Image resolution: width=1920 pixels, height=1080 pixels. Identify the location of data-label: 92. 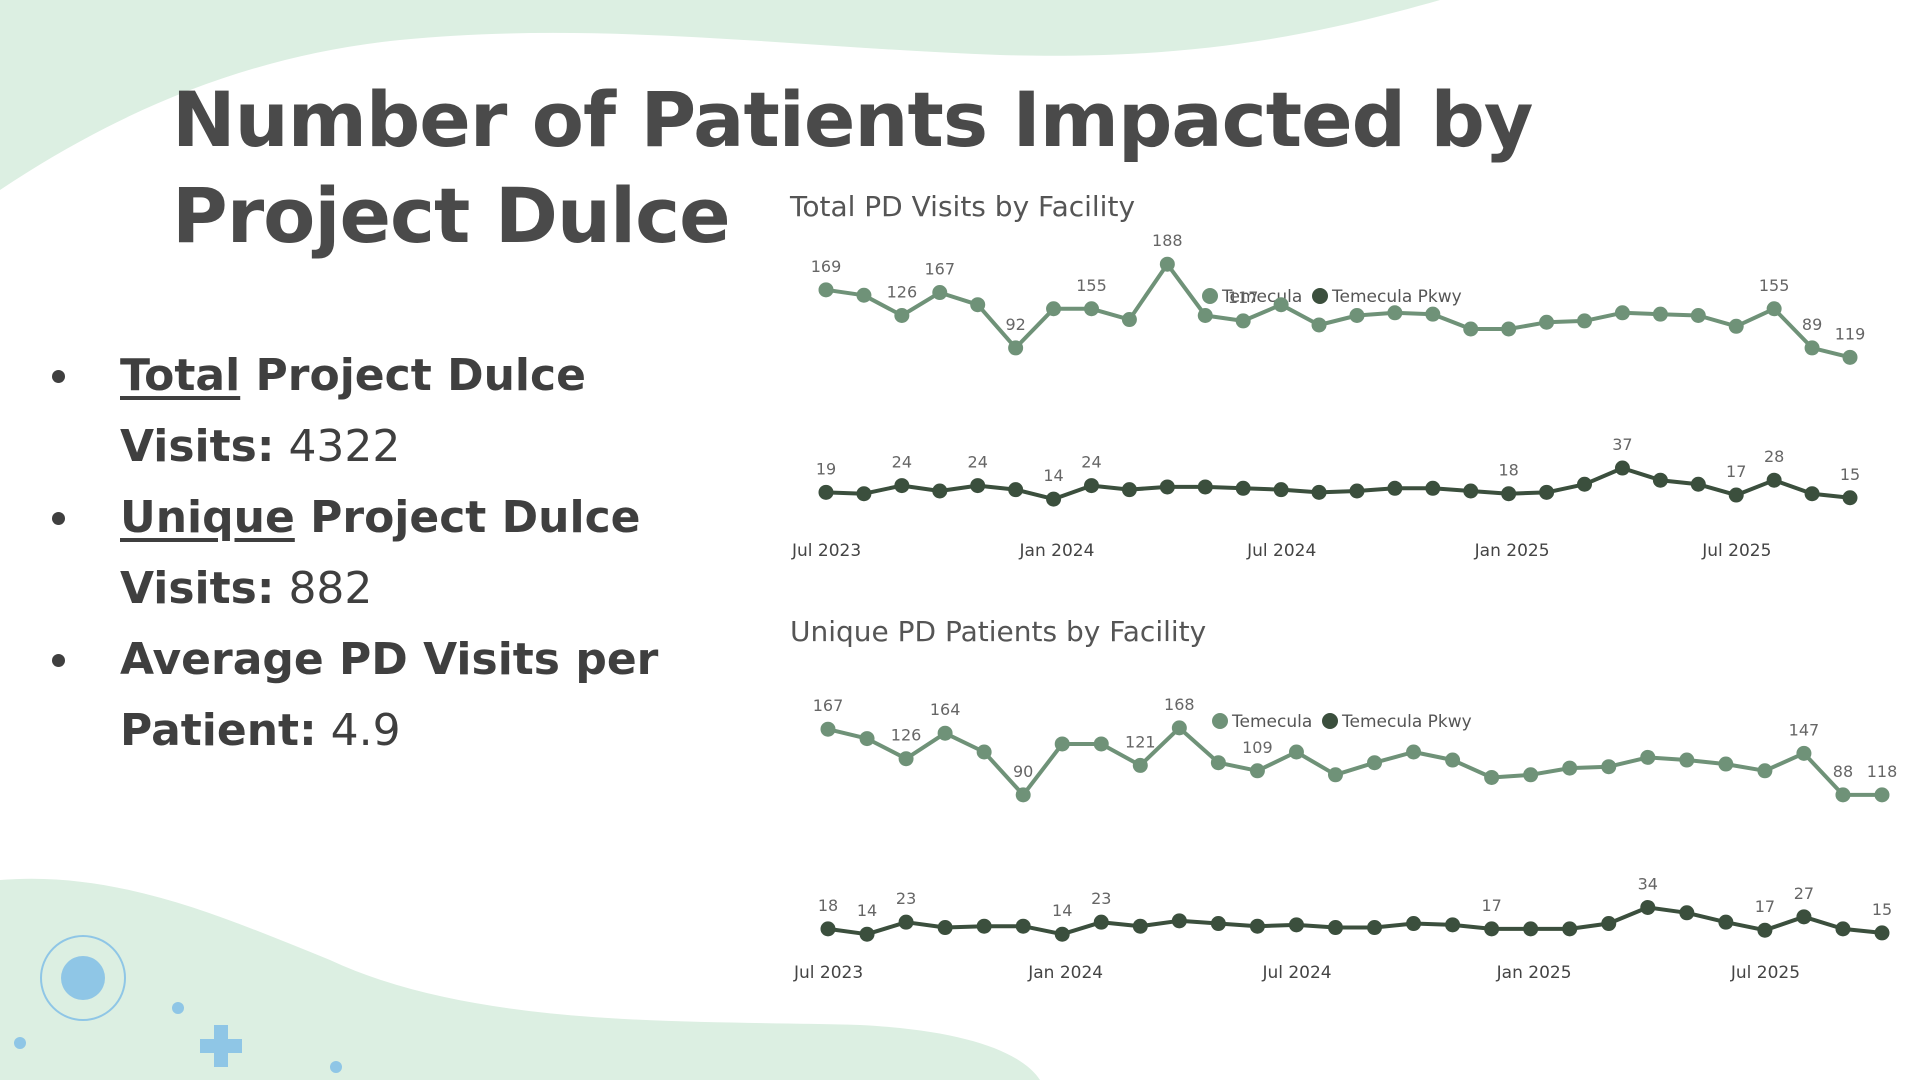
(1015, 324).